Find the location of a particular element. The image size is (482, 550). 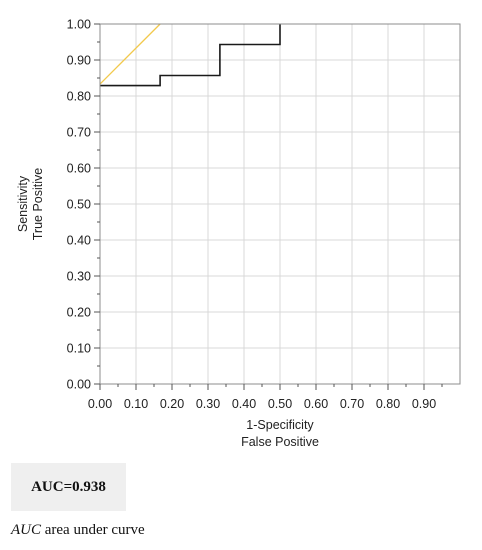

x-tick-label: 0.60 is located at coordinates (316, 404).